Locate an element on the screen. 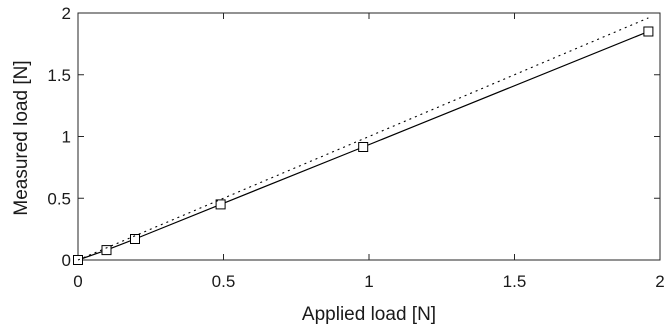  x-tick-label: 1 is located at coordinates (368, 281).